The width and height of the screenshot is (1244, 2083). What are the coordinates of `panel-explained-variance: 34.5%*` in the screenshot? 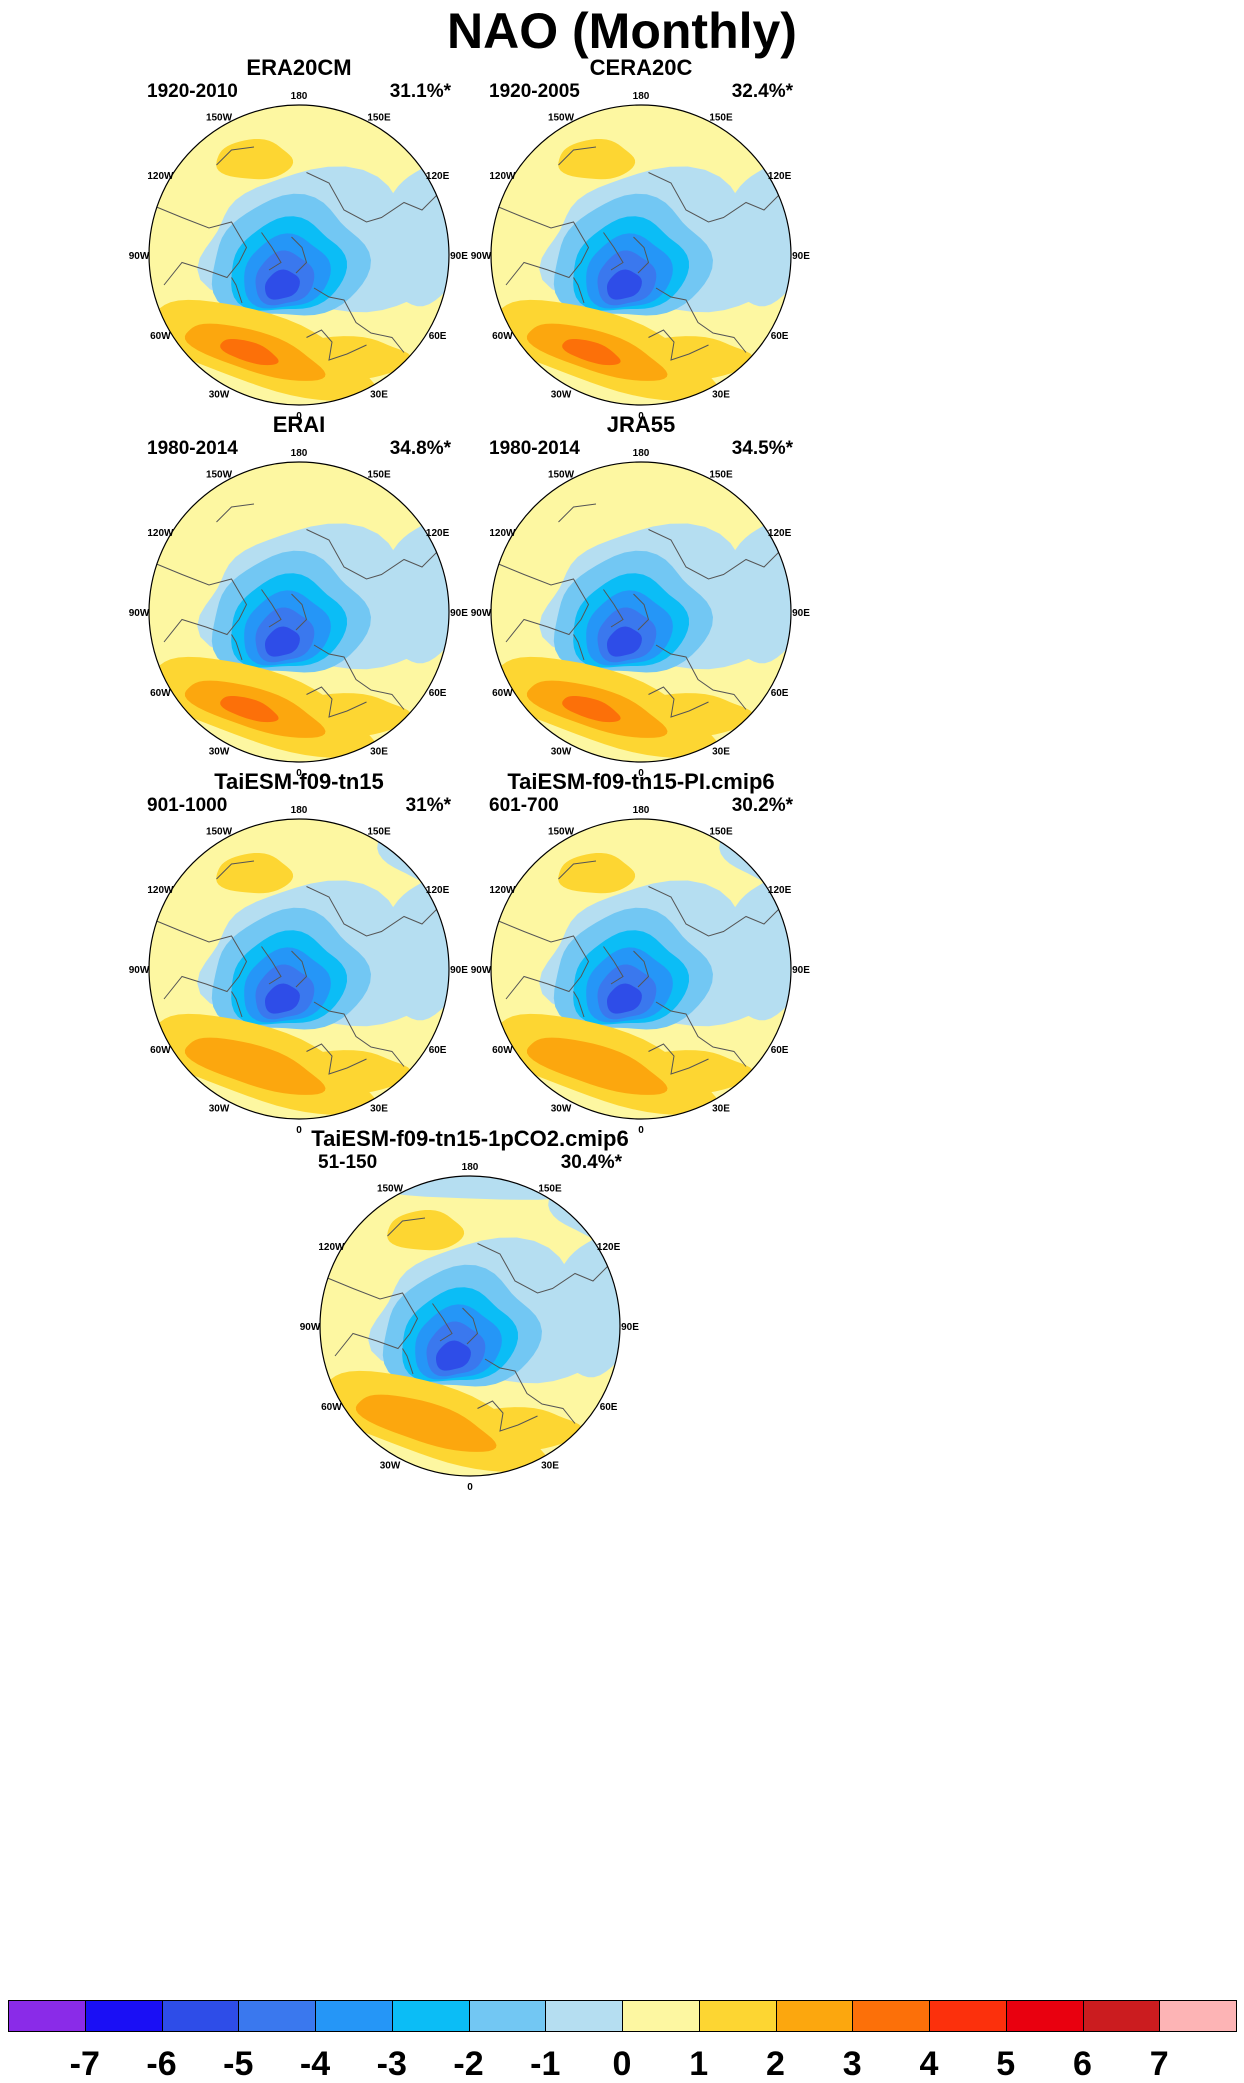 It's located at (763, 448).